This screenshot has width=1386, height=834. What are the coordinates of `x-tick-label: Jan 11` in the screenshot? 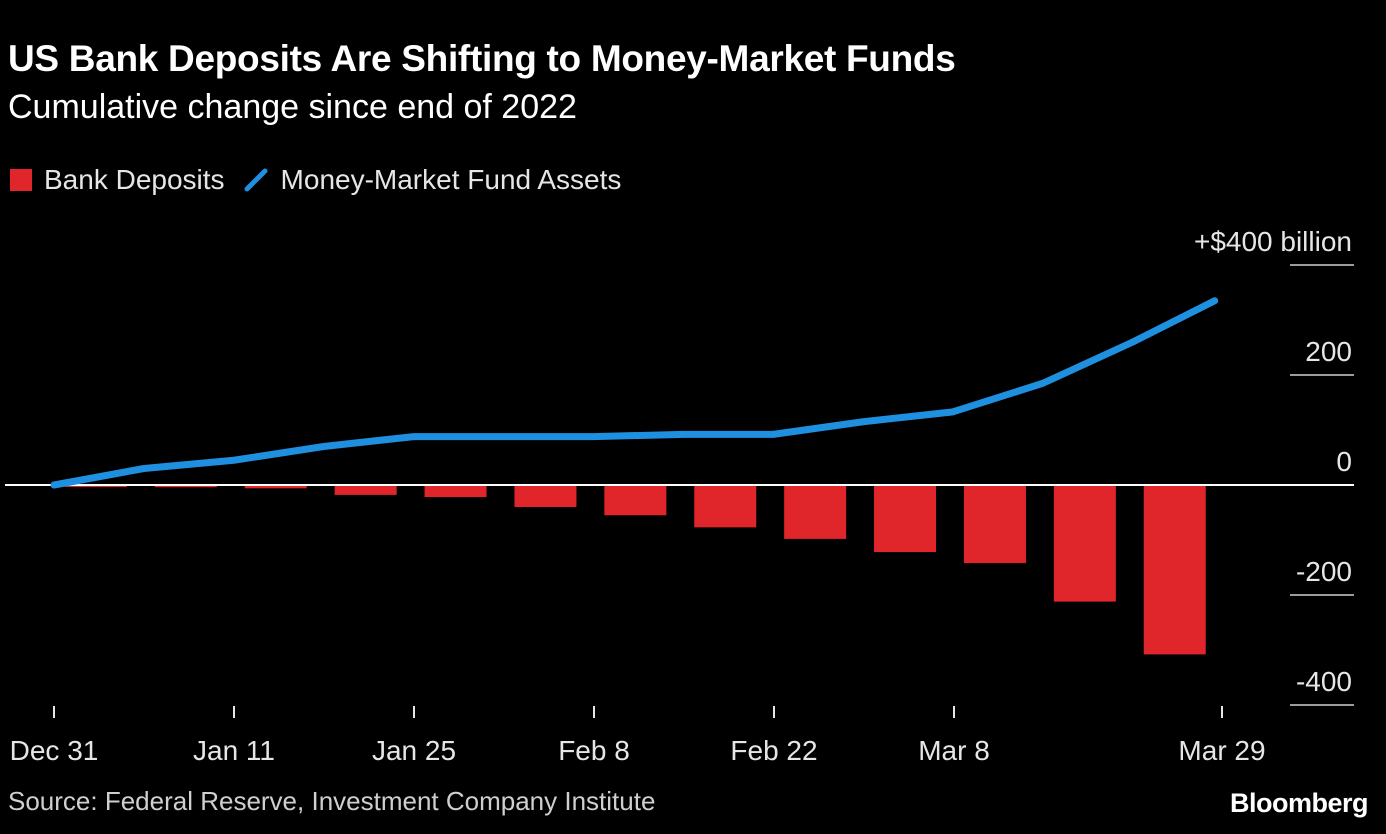 It's located at (234, 750).